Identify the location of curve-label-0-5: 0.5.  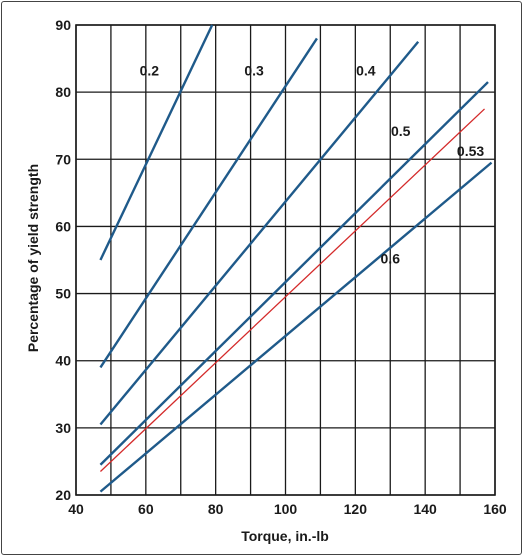
(401, 131).